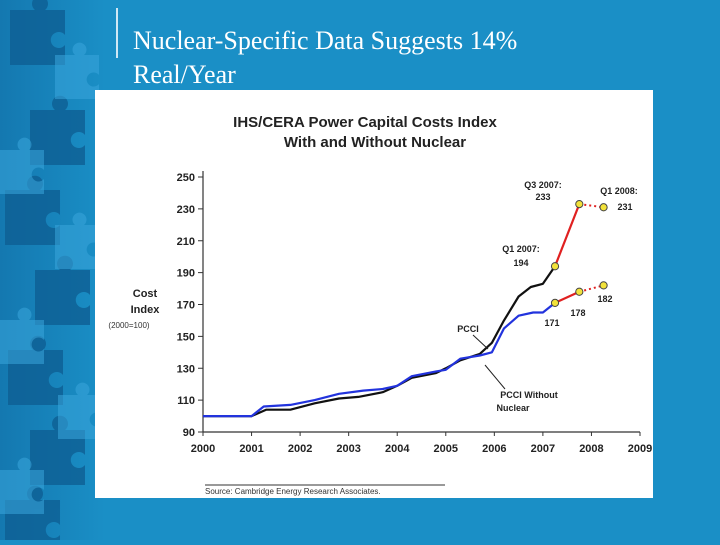 The height and width of the screenshot is (545, 720). I want to click on annotation-q3-2007-line2: 233, so click(542, 197).